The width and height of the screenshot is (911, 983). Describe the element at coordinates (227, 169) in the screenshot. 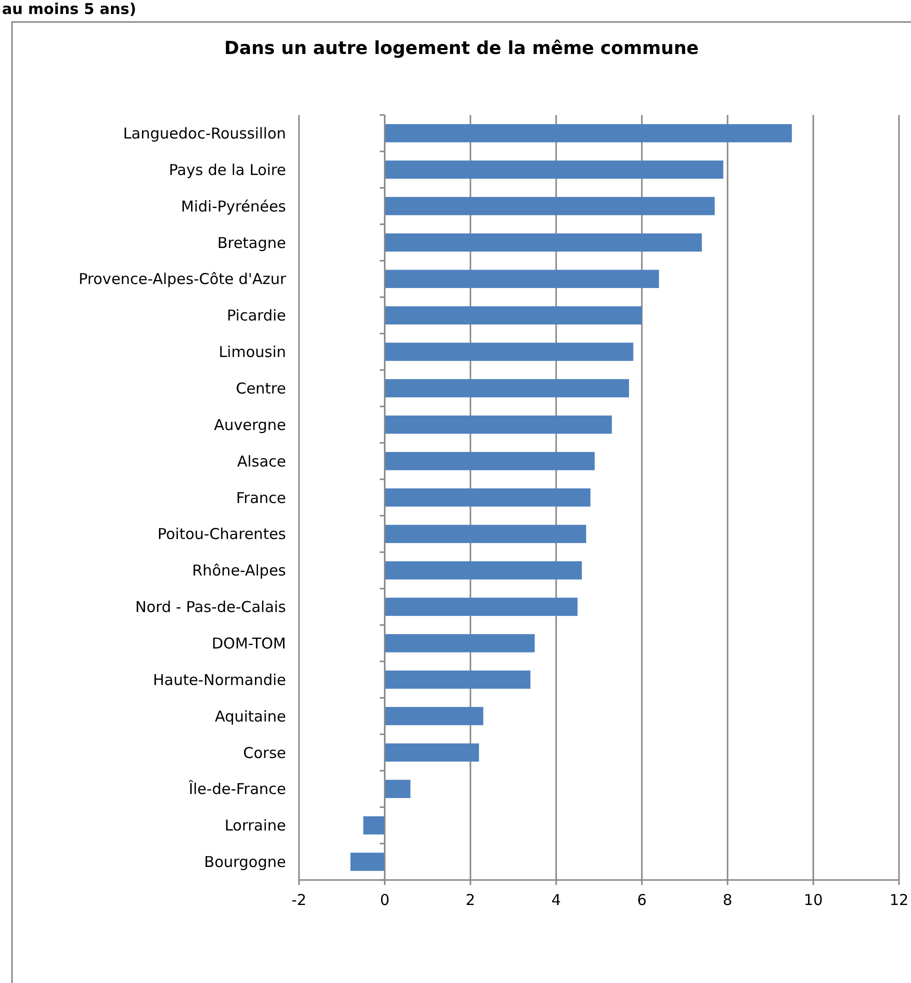

I see `y-tick-label: Pays de la Loire` at that location.